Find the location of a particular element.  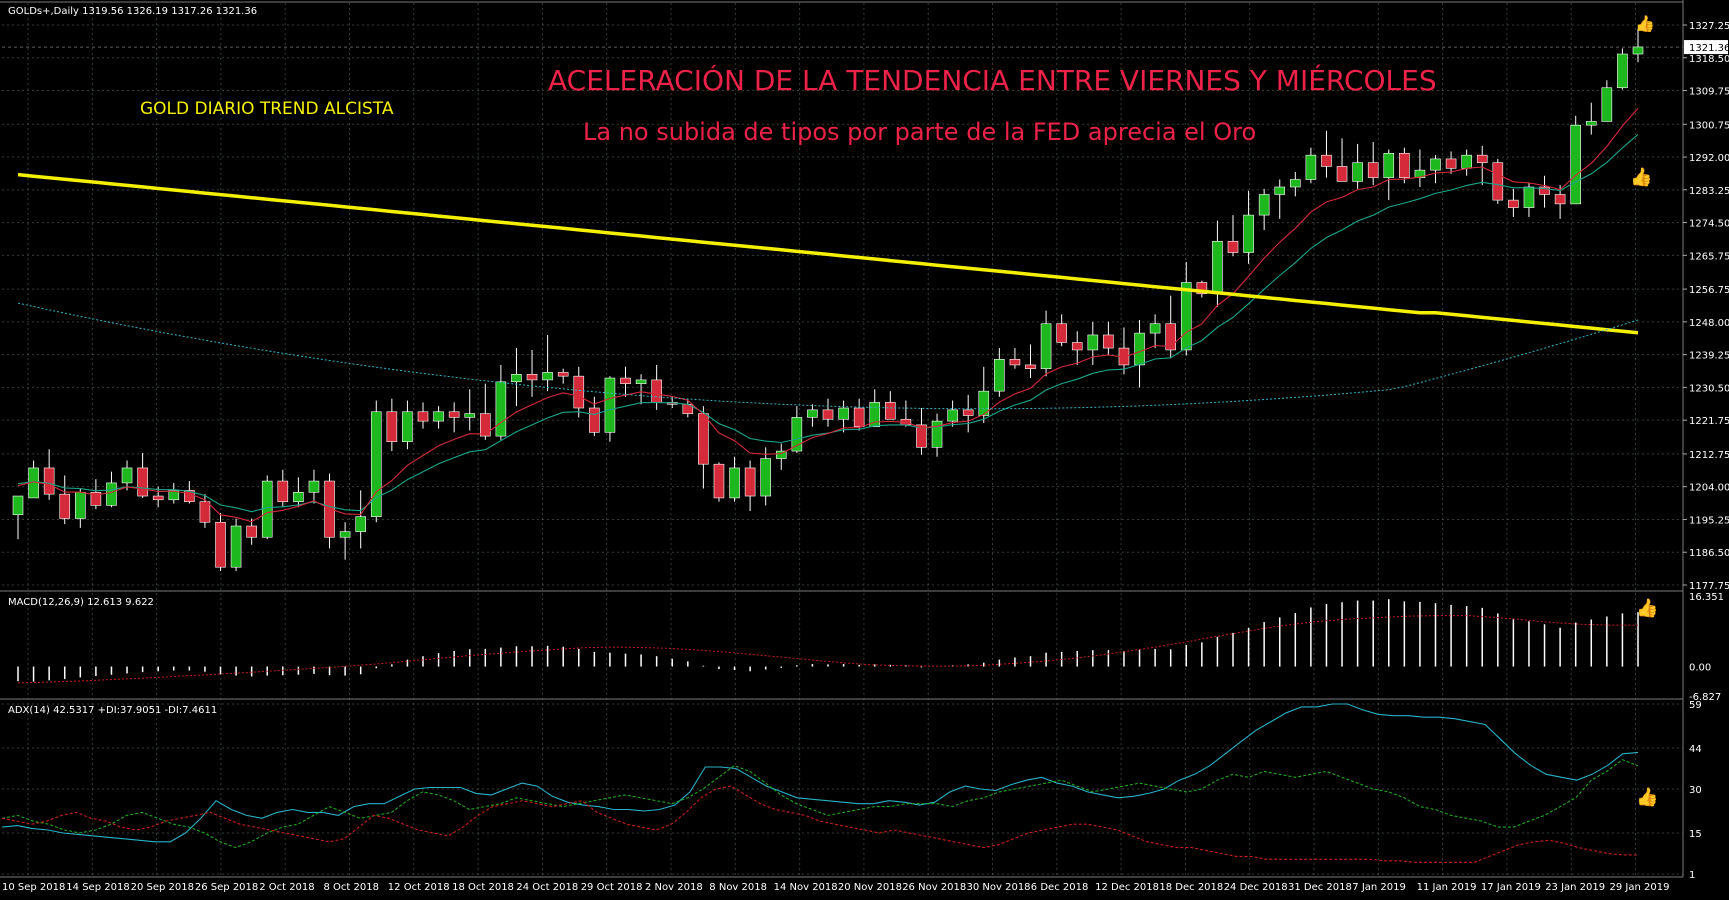

x-tick-label: 30 Nov 2018 is located at coordinates (999, 887).